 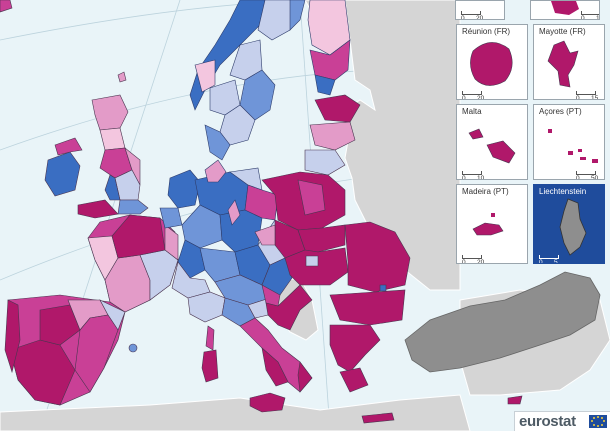 I want to click on benelux-germany, so click(x=225, y=226).